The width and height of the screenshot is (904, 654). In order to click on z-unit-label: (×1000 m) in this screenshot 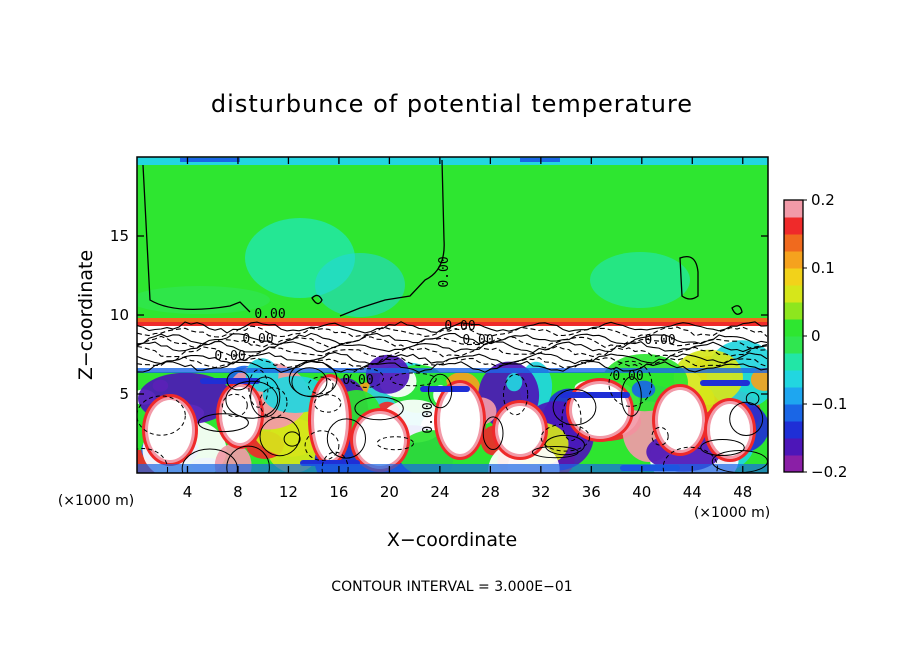, I will do `click(96, 501)`.